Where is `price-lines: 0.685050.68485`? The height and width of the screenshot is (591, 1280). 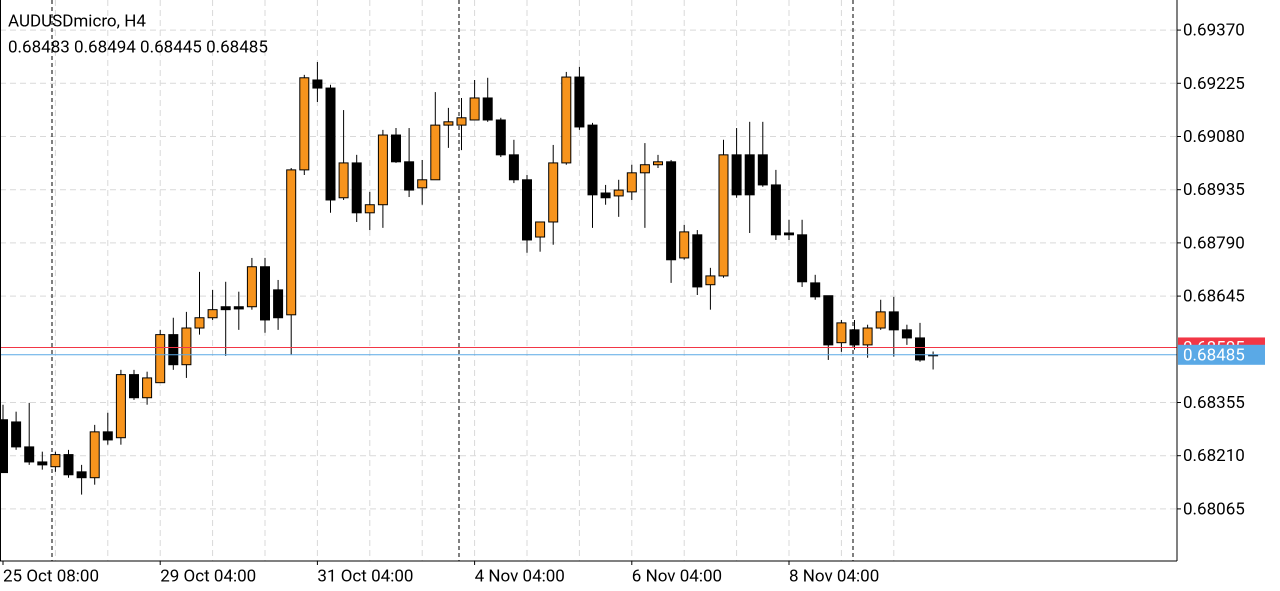
price-lines: 0.685050.68485 is located at coordinates (632, 351).